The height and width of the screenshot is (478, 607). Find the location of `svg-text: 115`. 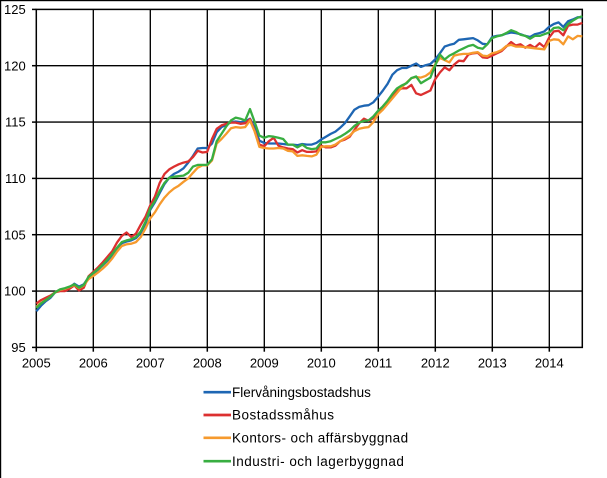

svg-text: 115 is located at coordinates (15, 122).